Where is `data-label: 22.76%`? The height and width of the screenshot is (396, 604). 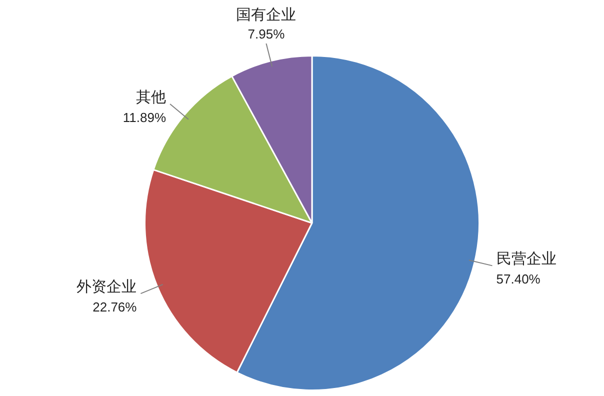
data-label: 22.76% is located at coordinates (115, 307).